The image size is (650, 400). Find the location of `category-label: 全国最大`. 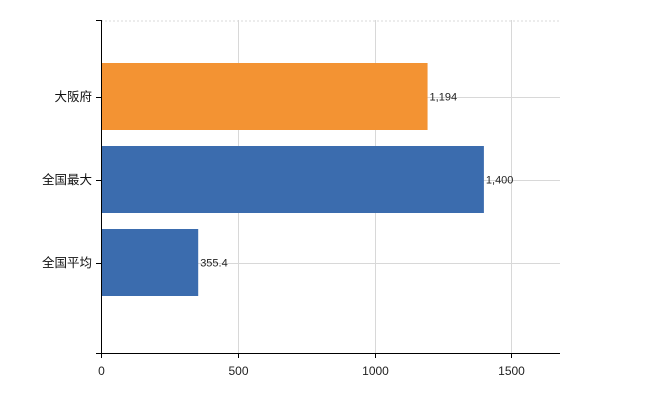

category-label: 全国最大 is located at coordinates (67, 179).